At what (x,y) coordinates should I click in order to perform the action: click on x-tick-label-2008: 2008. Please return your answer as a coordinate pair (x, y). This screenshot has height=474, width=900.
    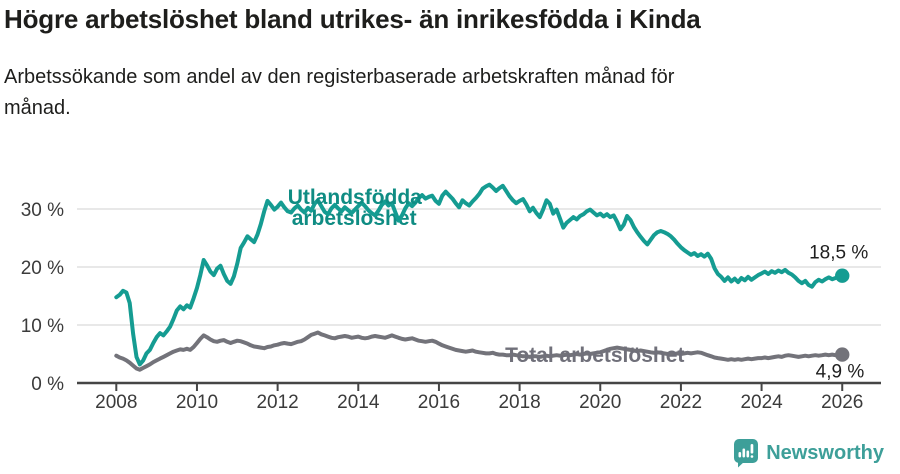
    Looking at the image, I should click on (116, 402).